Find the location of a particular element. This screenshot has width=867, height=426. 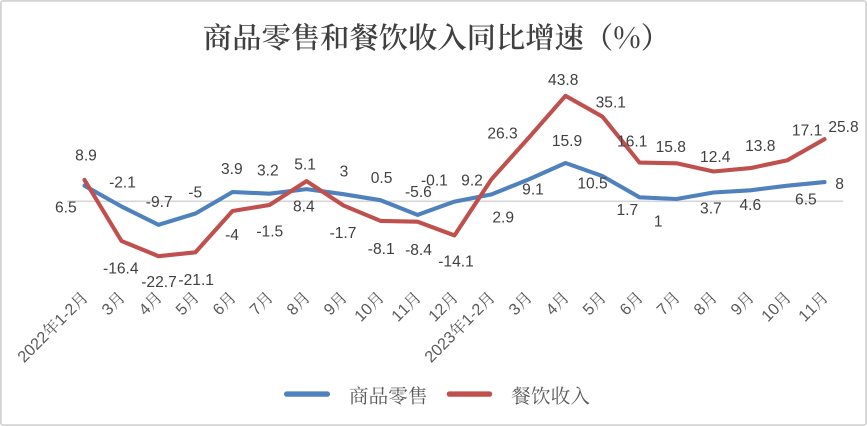

svg-text: -22.7 is located at coordinates (159, 282).